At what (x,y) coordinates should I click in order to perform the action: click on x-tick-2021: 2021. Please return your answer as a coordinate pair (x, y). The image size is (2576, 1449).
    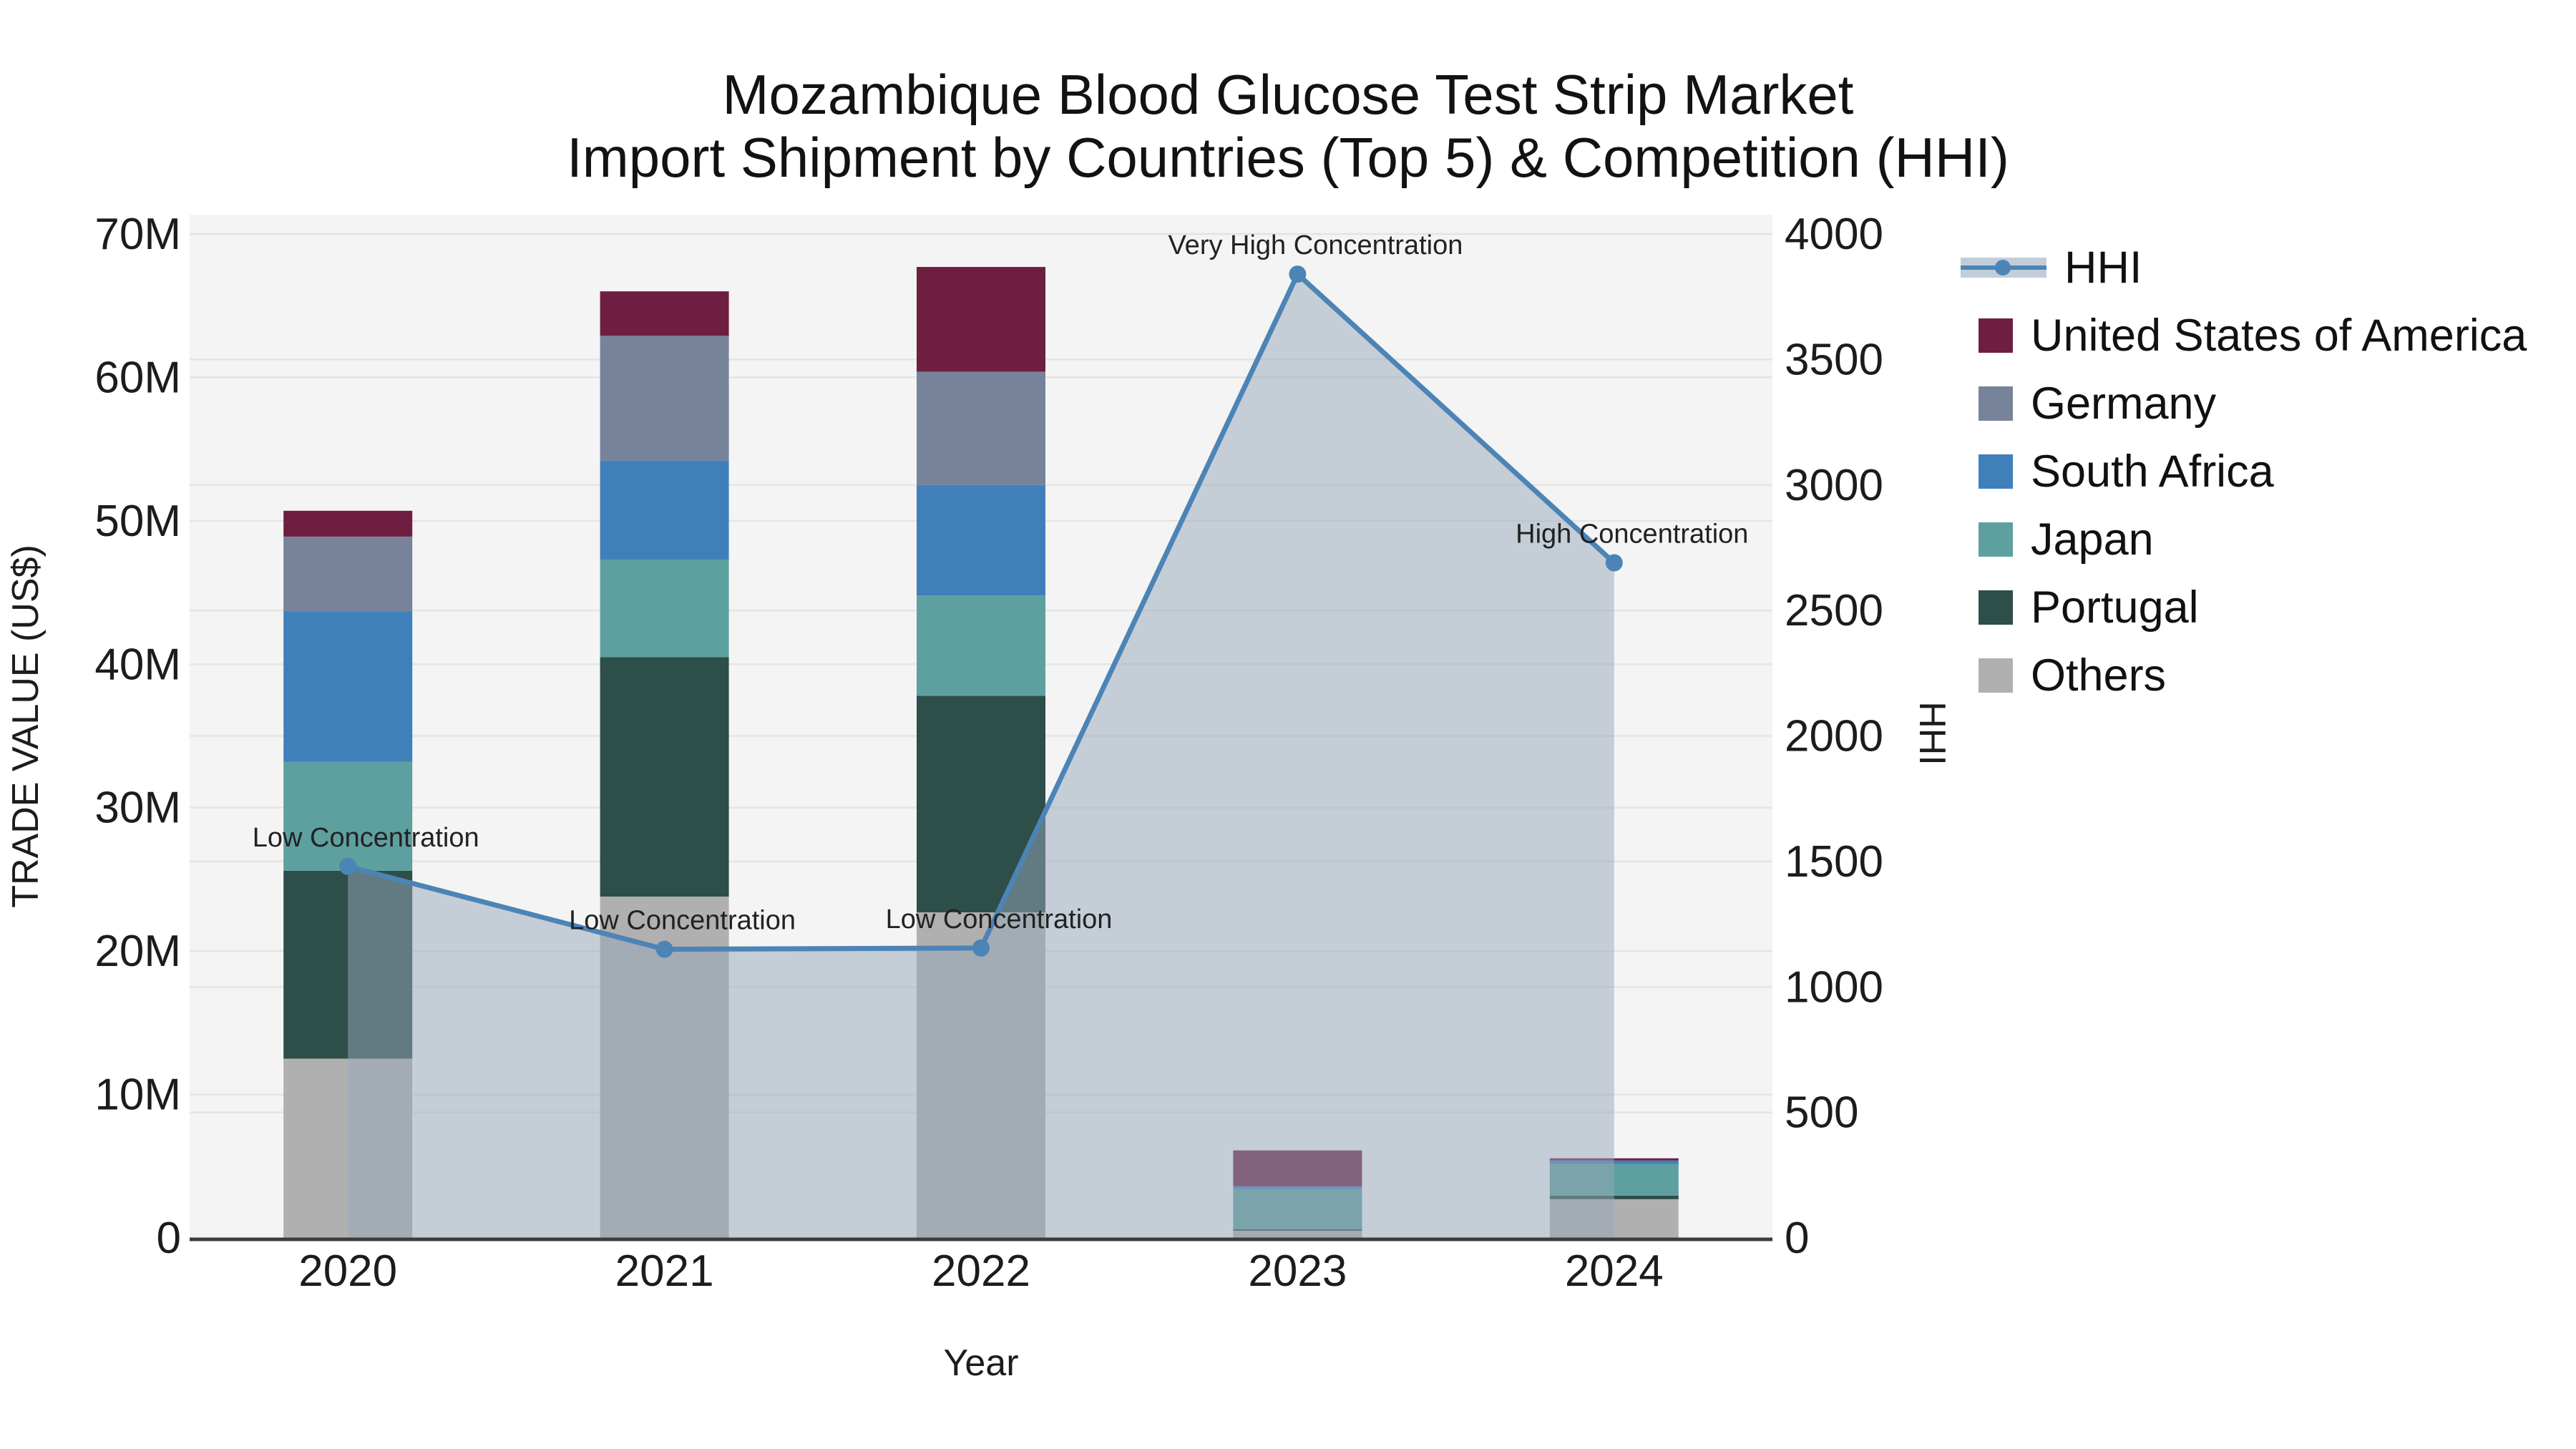
    Looking at the image, I should click on (664, 1271).